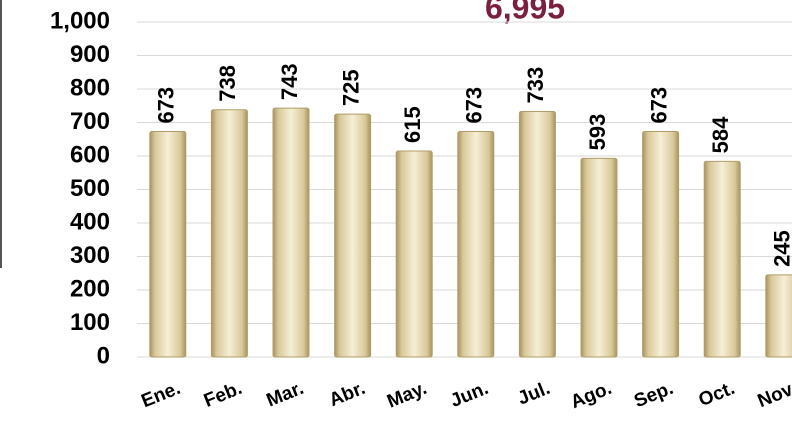 The image size is (792, 431). What do you see at coordinates (289, 81) in the screenshot?
I see `data-label: 743` at bounding box center [289, 81].